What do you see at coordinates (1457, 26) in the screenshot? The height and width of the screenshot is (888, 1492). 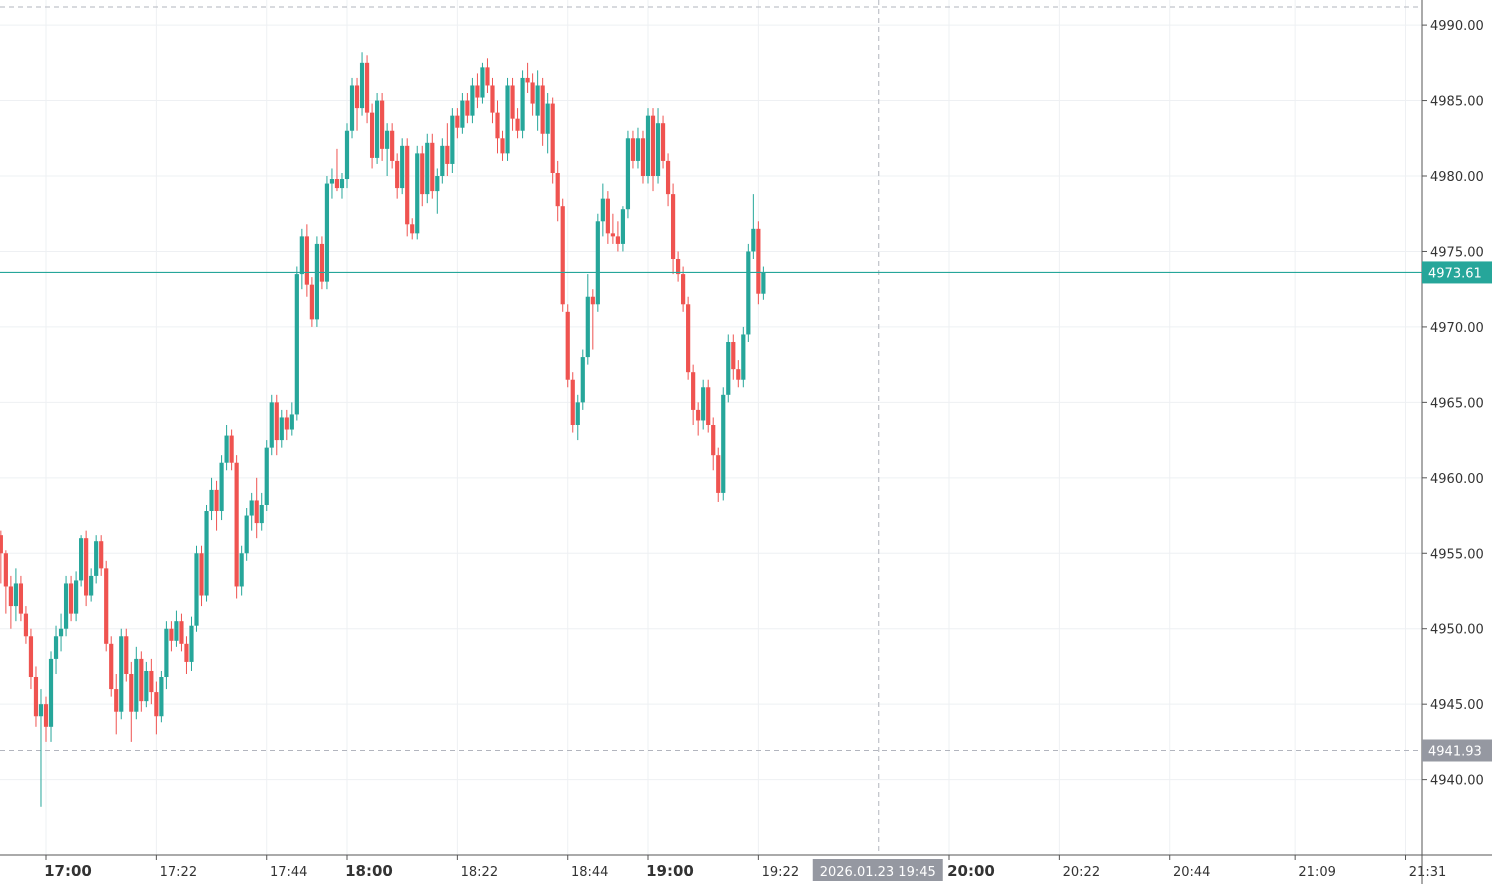 I see `y-tick-label: 4990.00` at bounding box center [1457, 26].